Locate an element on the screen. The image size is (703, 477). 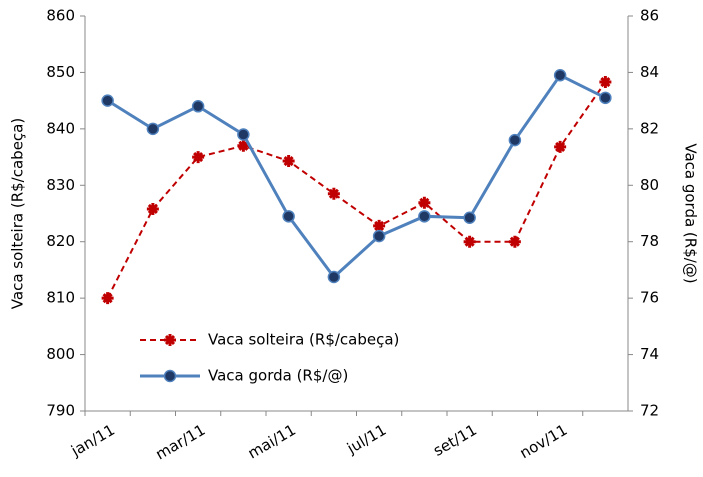
y-tick-label: 850 is located at coordinates (60, 72).